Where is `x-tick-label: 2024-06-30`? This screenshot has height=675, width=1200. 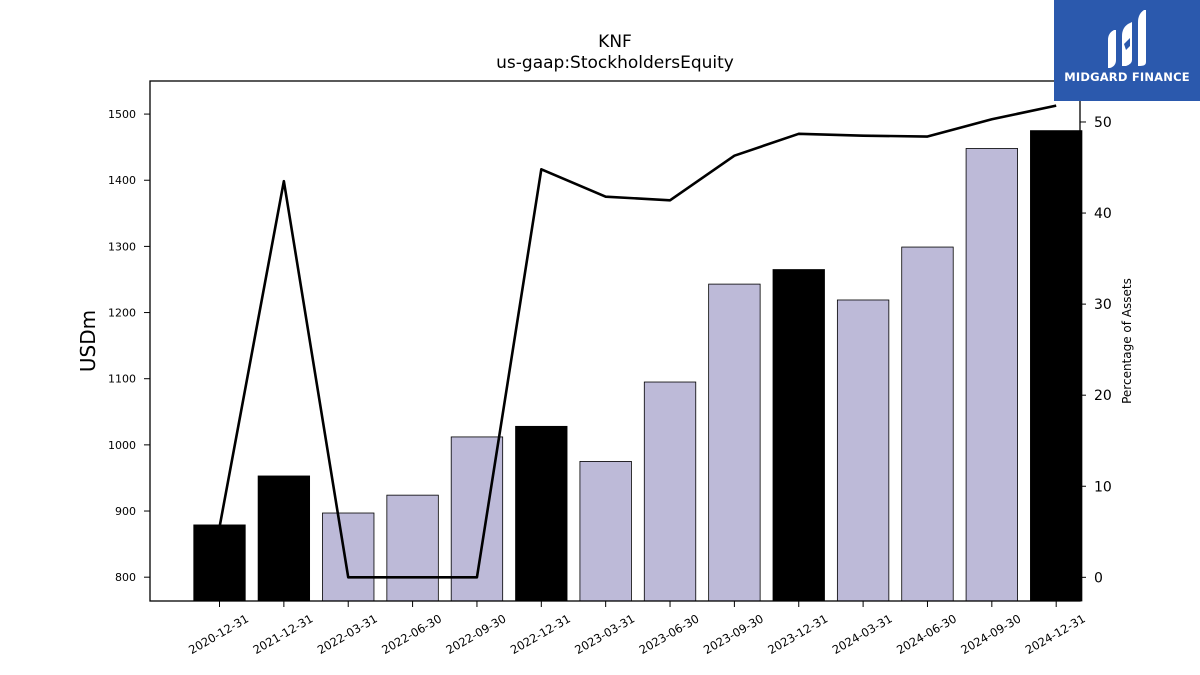
x-tick-label: 2024-06-30 is located at coordinates (926, 634).